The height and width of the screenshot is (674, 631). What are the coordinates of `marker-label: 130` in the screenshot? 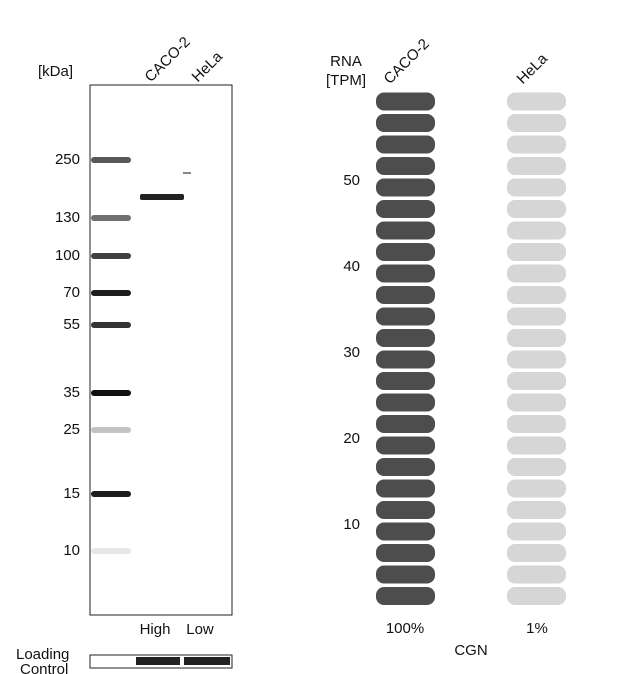 It's located at (67, 217).